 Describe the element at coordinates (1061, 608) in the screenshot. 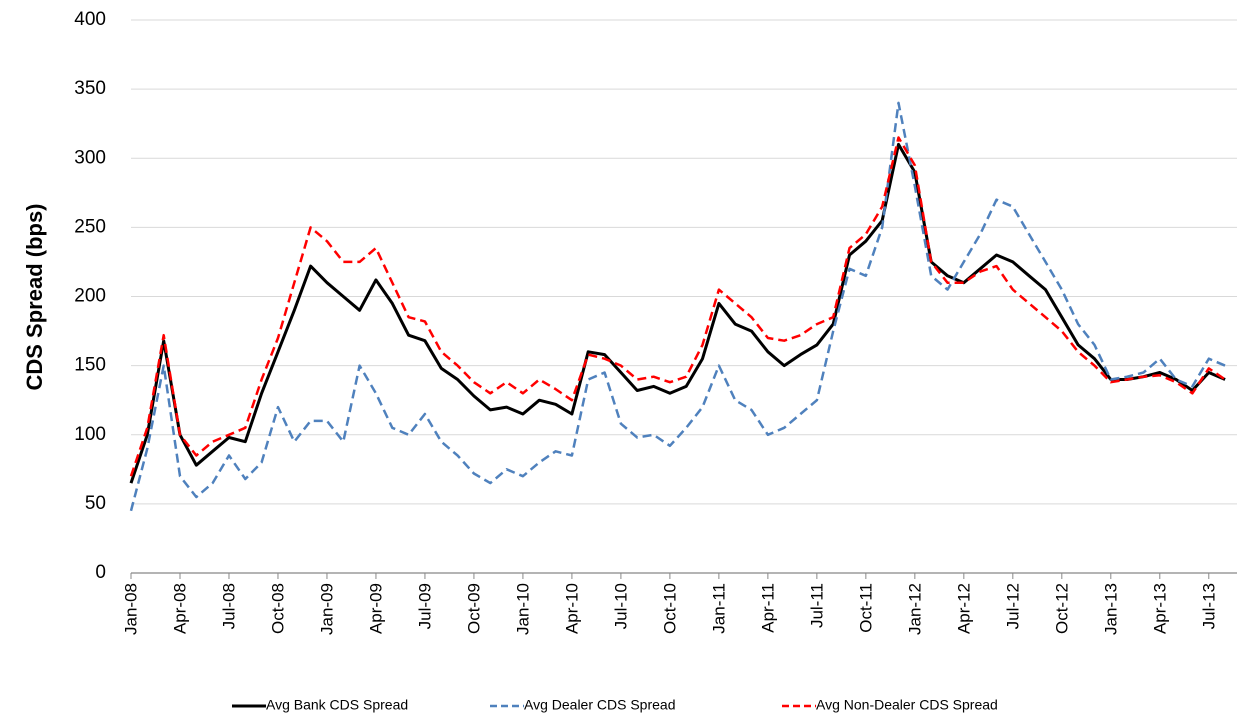

I see `x-tick-label: Oct-12` at that location.